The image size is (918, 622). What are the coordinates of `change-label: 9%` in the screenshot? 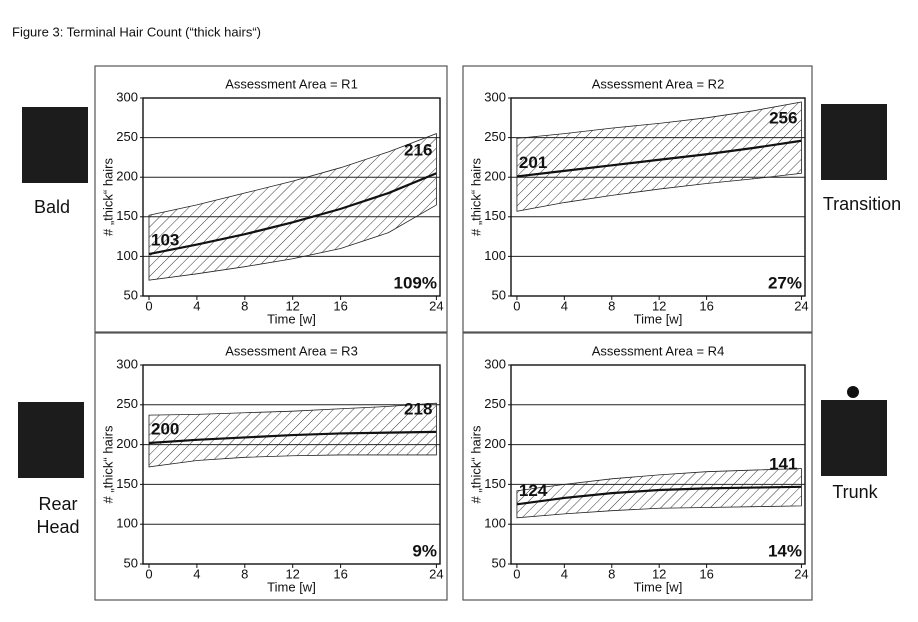 It's located at (424, 550).